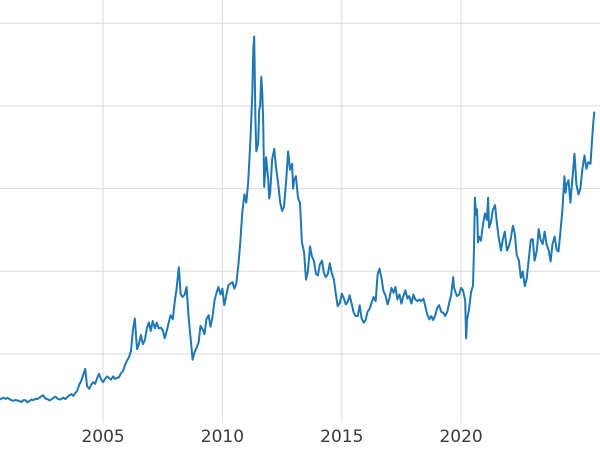 The width and height of the screenshot is (600, 450). Describe the element at coordinates (460, 437) in the screenshot. I see `x-tick-label: 2020` at that location.